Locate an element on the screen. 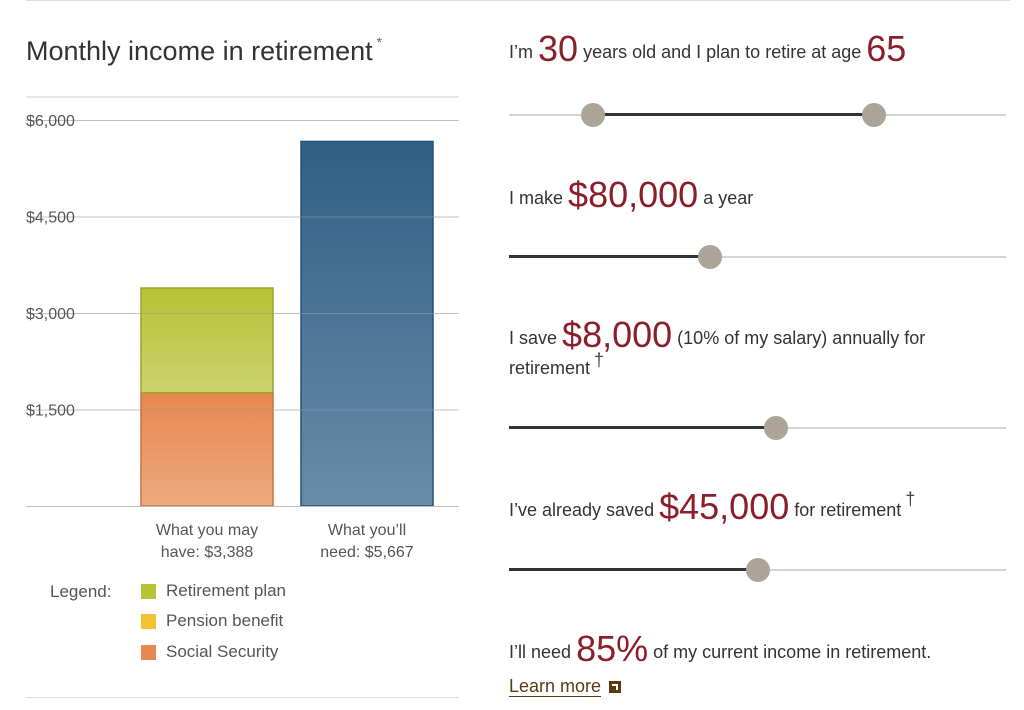  top-divider is located at coordinates (518, 0).